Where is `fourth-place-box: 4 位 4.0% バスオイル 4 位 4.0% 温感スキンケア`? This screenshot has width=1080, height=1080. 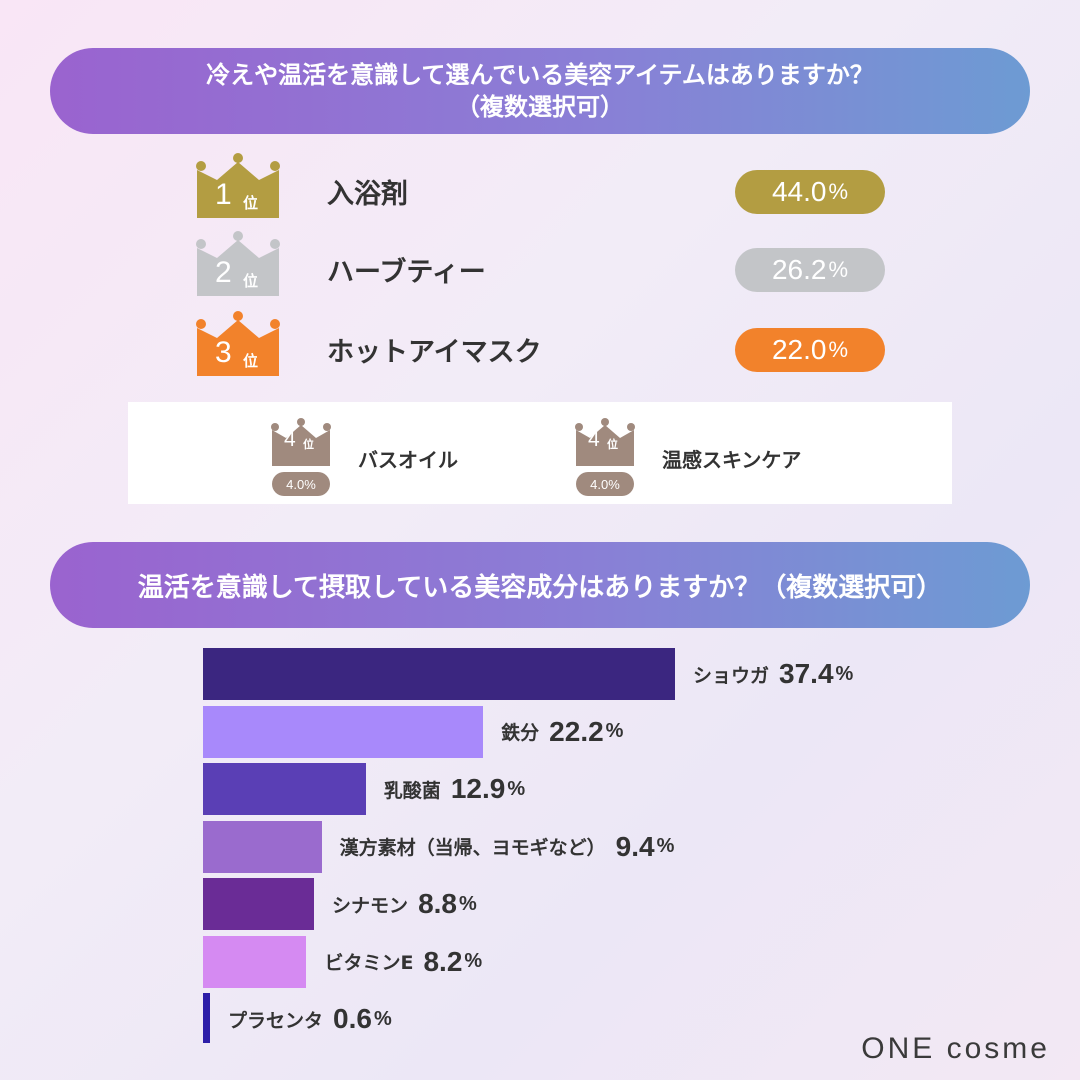
fourth-place-box: 4 位 4.0% バスオイル 4 位 4.0% 温感スキンケア is located at coordinates (540, 453).